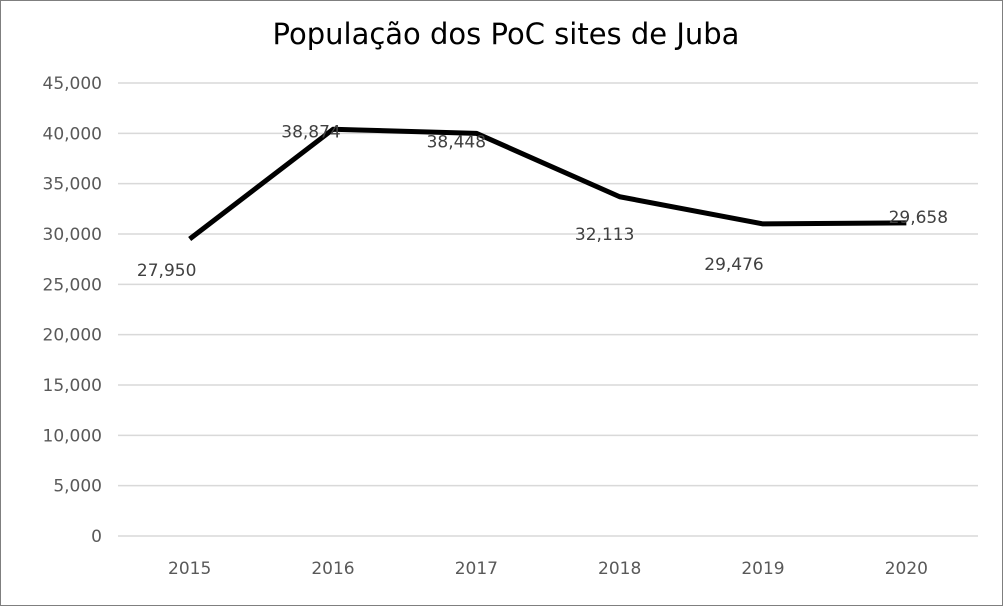  Describe the element at coordinates (72, 185) in the screenshot. I see `y-tick-label: 35,000` at that location.